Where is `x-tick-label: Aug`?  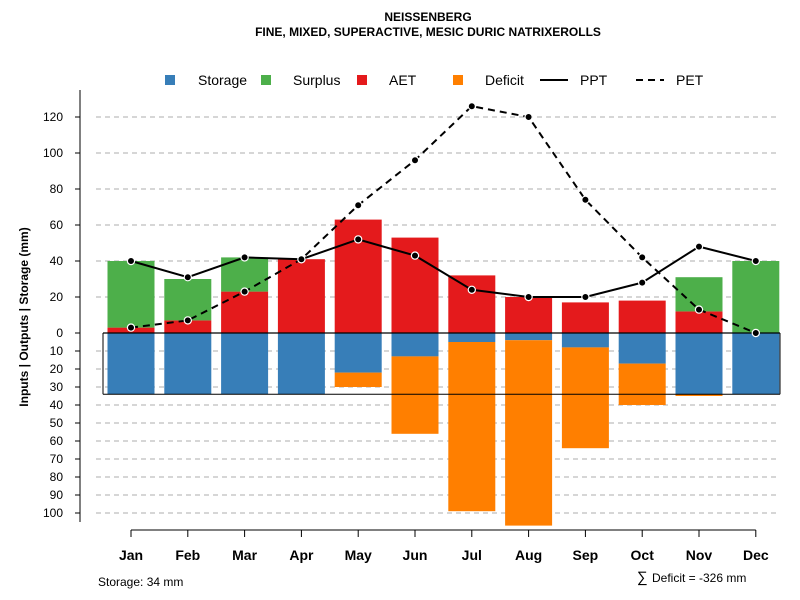 x-tick-label: Aug is located at coordinates (528, 555).